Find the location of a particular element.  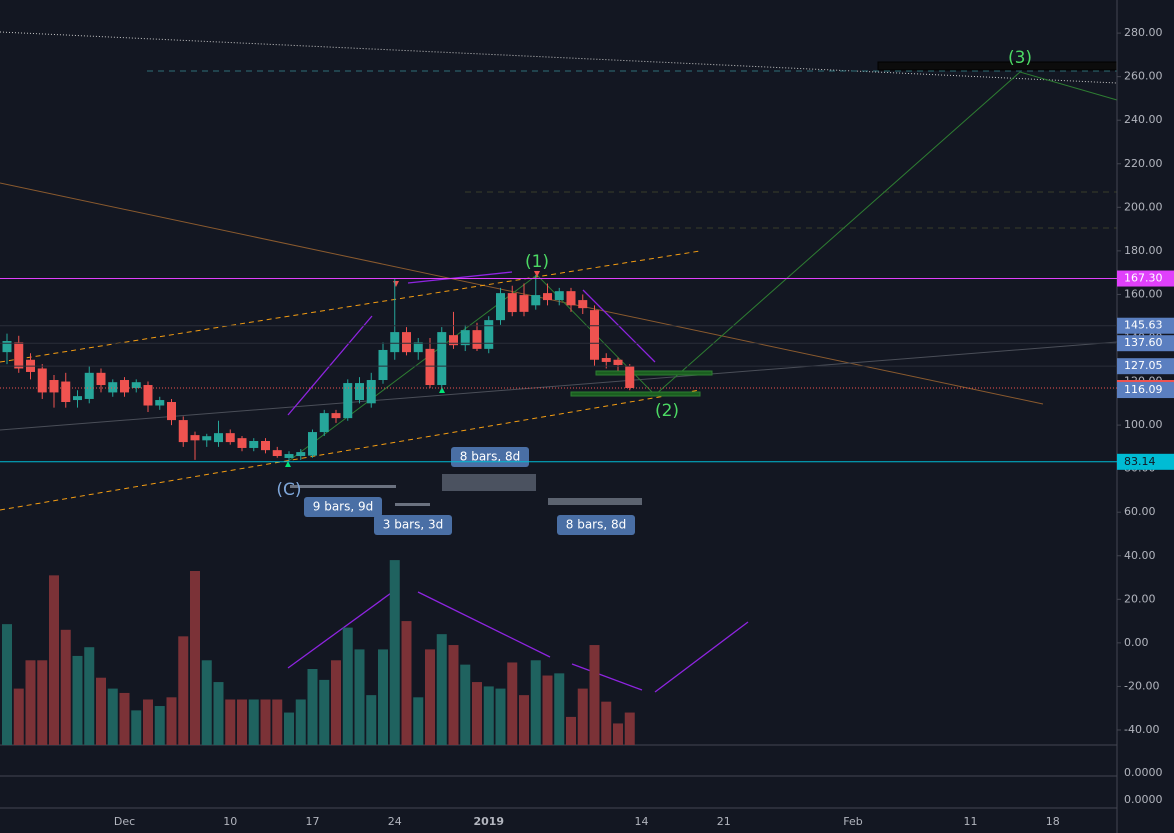

x-tick-label: 10 is located at coordinates (230, 821).